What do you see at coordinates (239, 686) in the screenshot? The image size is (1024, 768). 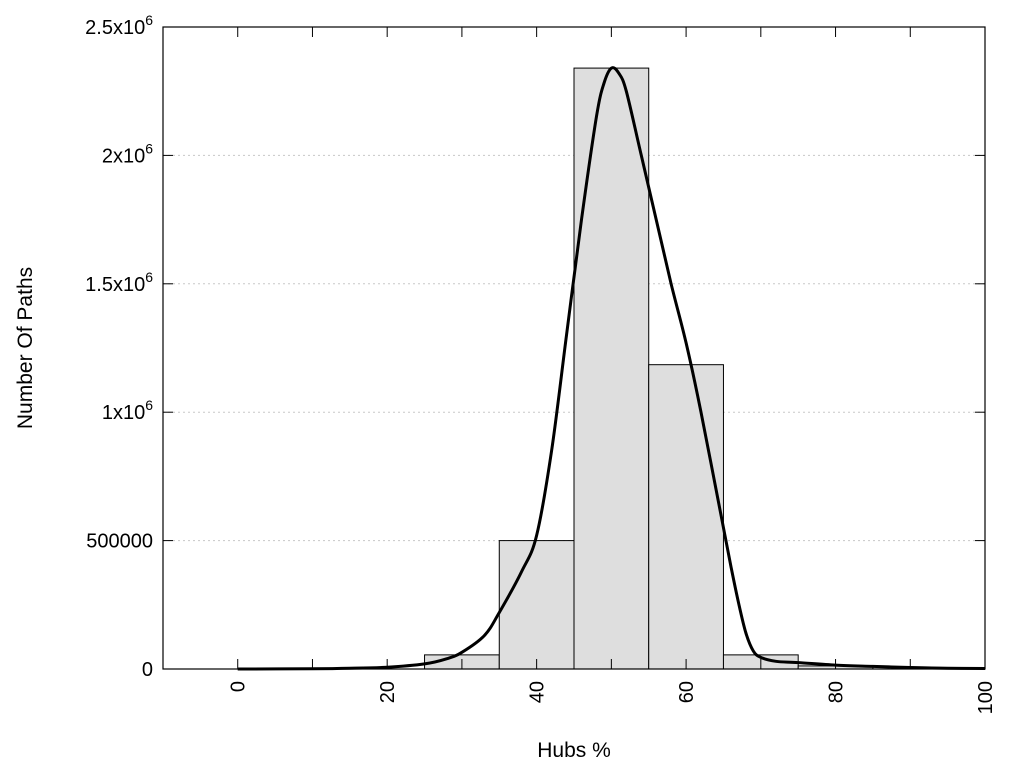 I see `x-tick-label: 0` at bounding box center [239, 686].